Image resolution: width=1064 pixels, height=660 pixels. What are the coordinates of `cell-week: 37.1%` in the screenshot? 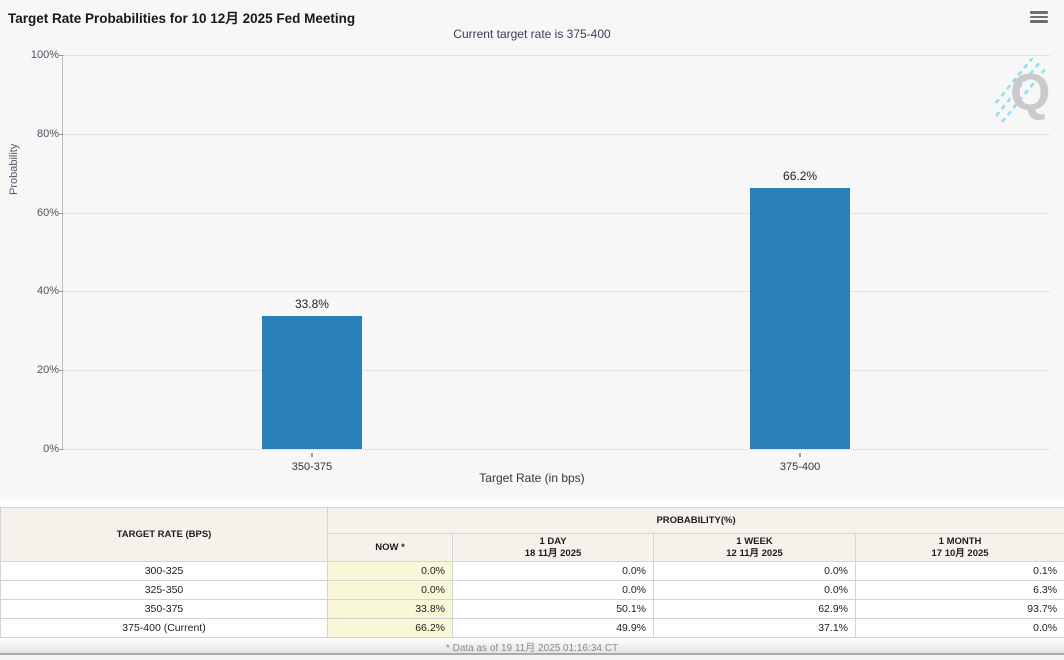 It's located at (754, 628).